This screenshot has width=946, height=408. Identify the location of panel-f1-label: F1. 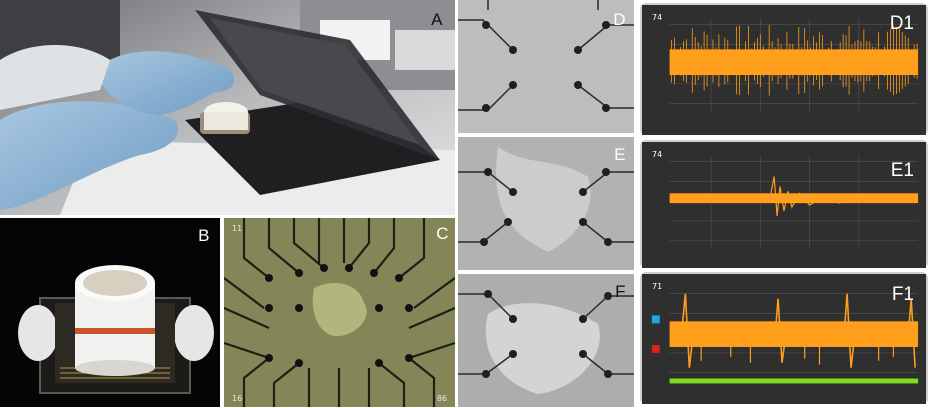
(902, 294).